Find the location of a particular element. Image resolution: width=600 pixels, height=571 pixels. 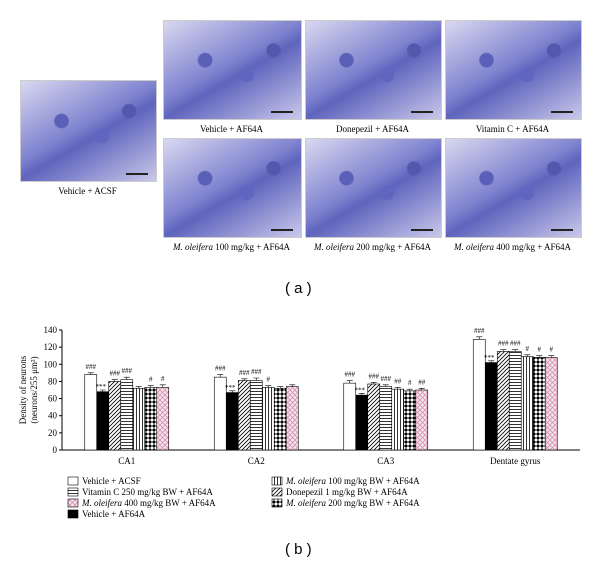

caption-text: Vitamin C + AF64A is located at coordinates (512, 129).